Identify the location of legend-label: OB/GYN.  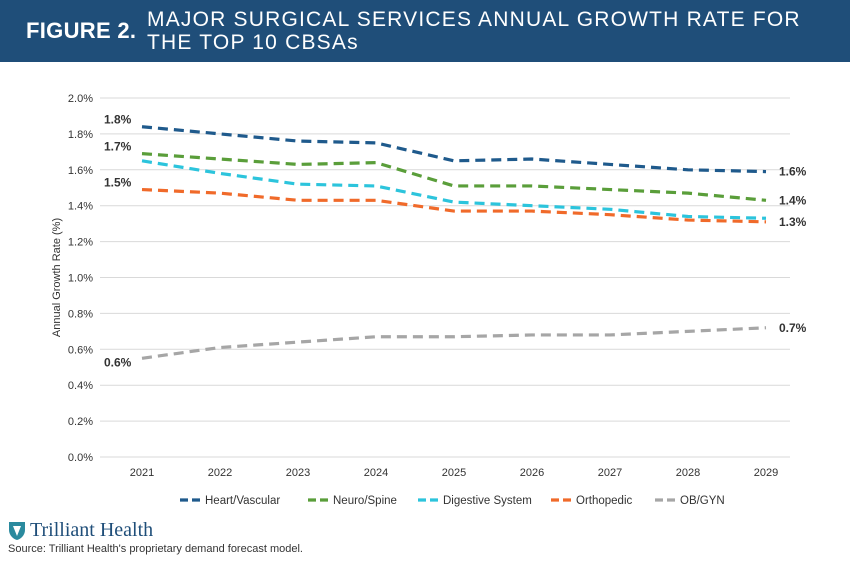
(702, 501).